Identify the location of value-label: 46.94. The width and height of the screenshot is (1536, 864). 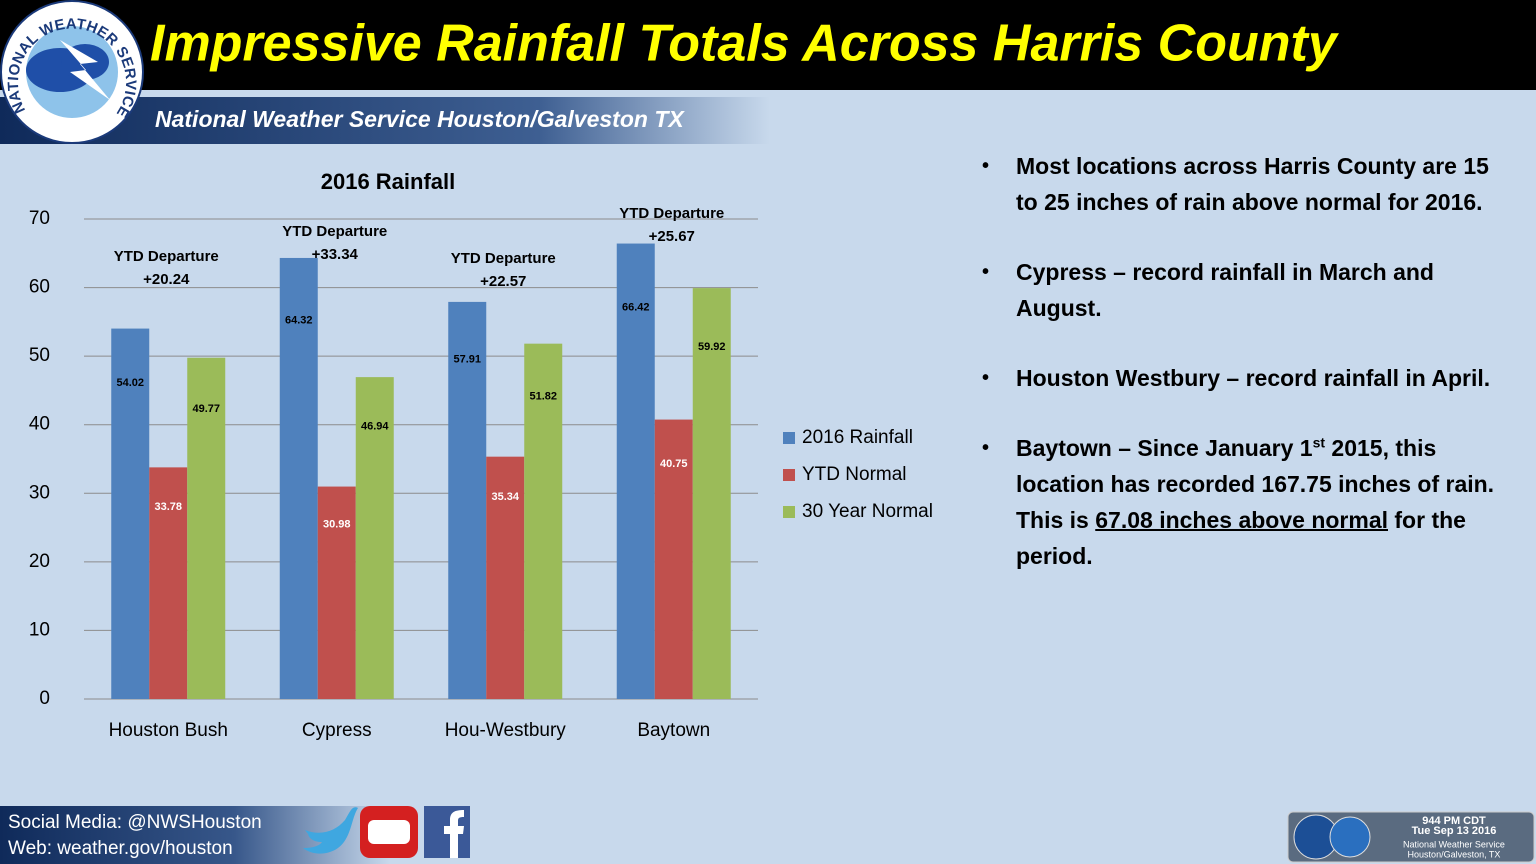
(375, 426).